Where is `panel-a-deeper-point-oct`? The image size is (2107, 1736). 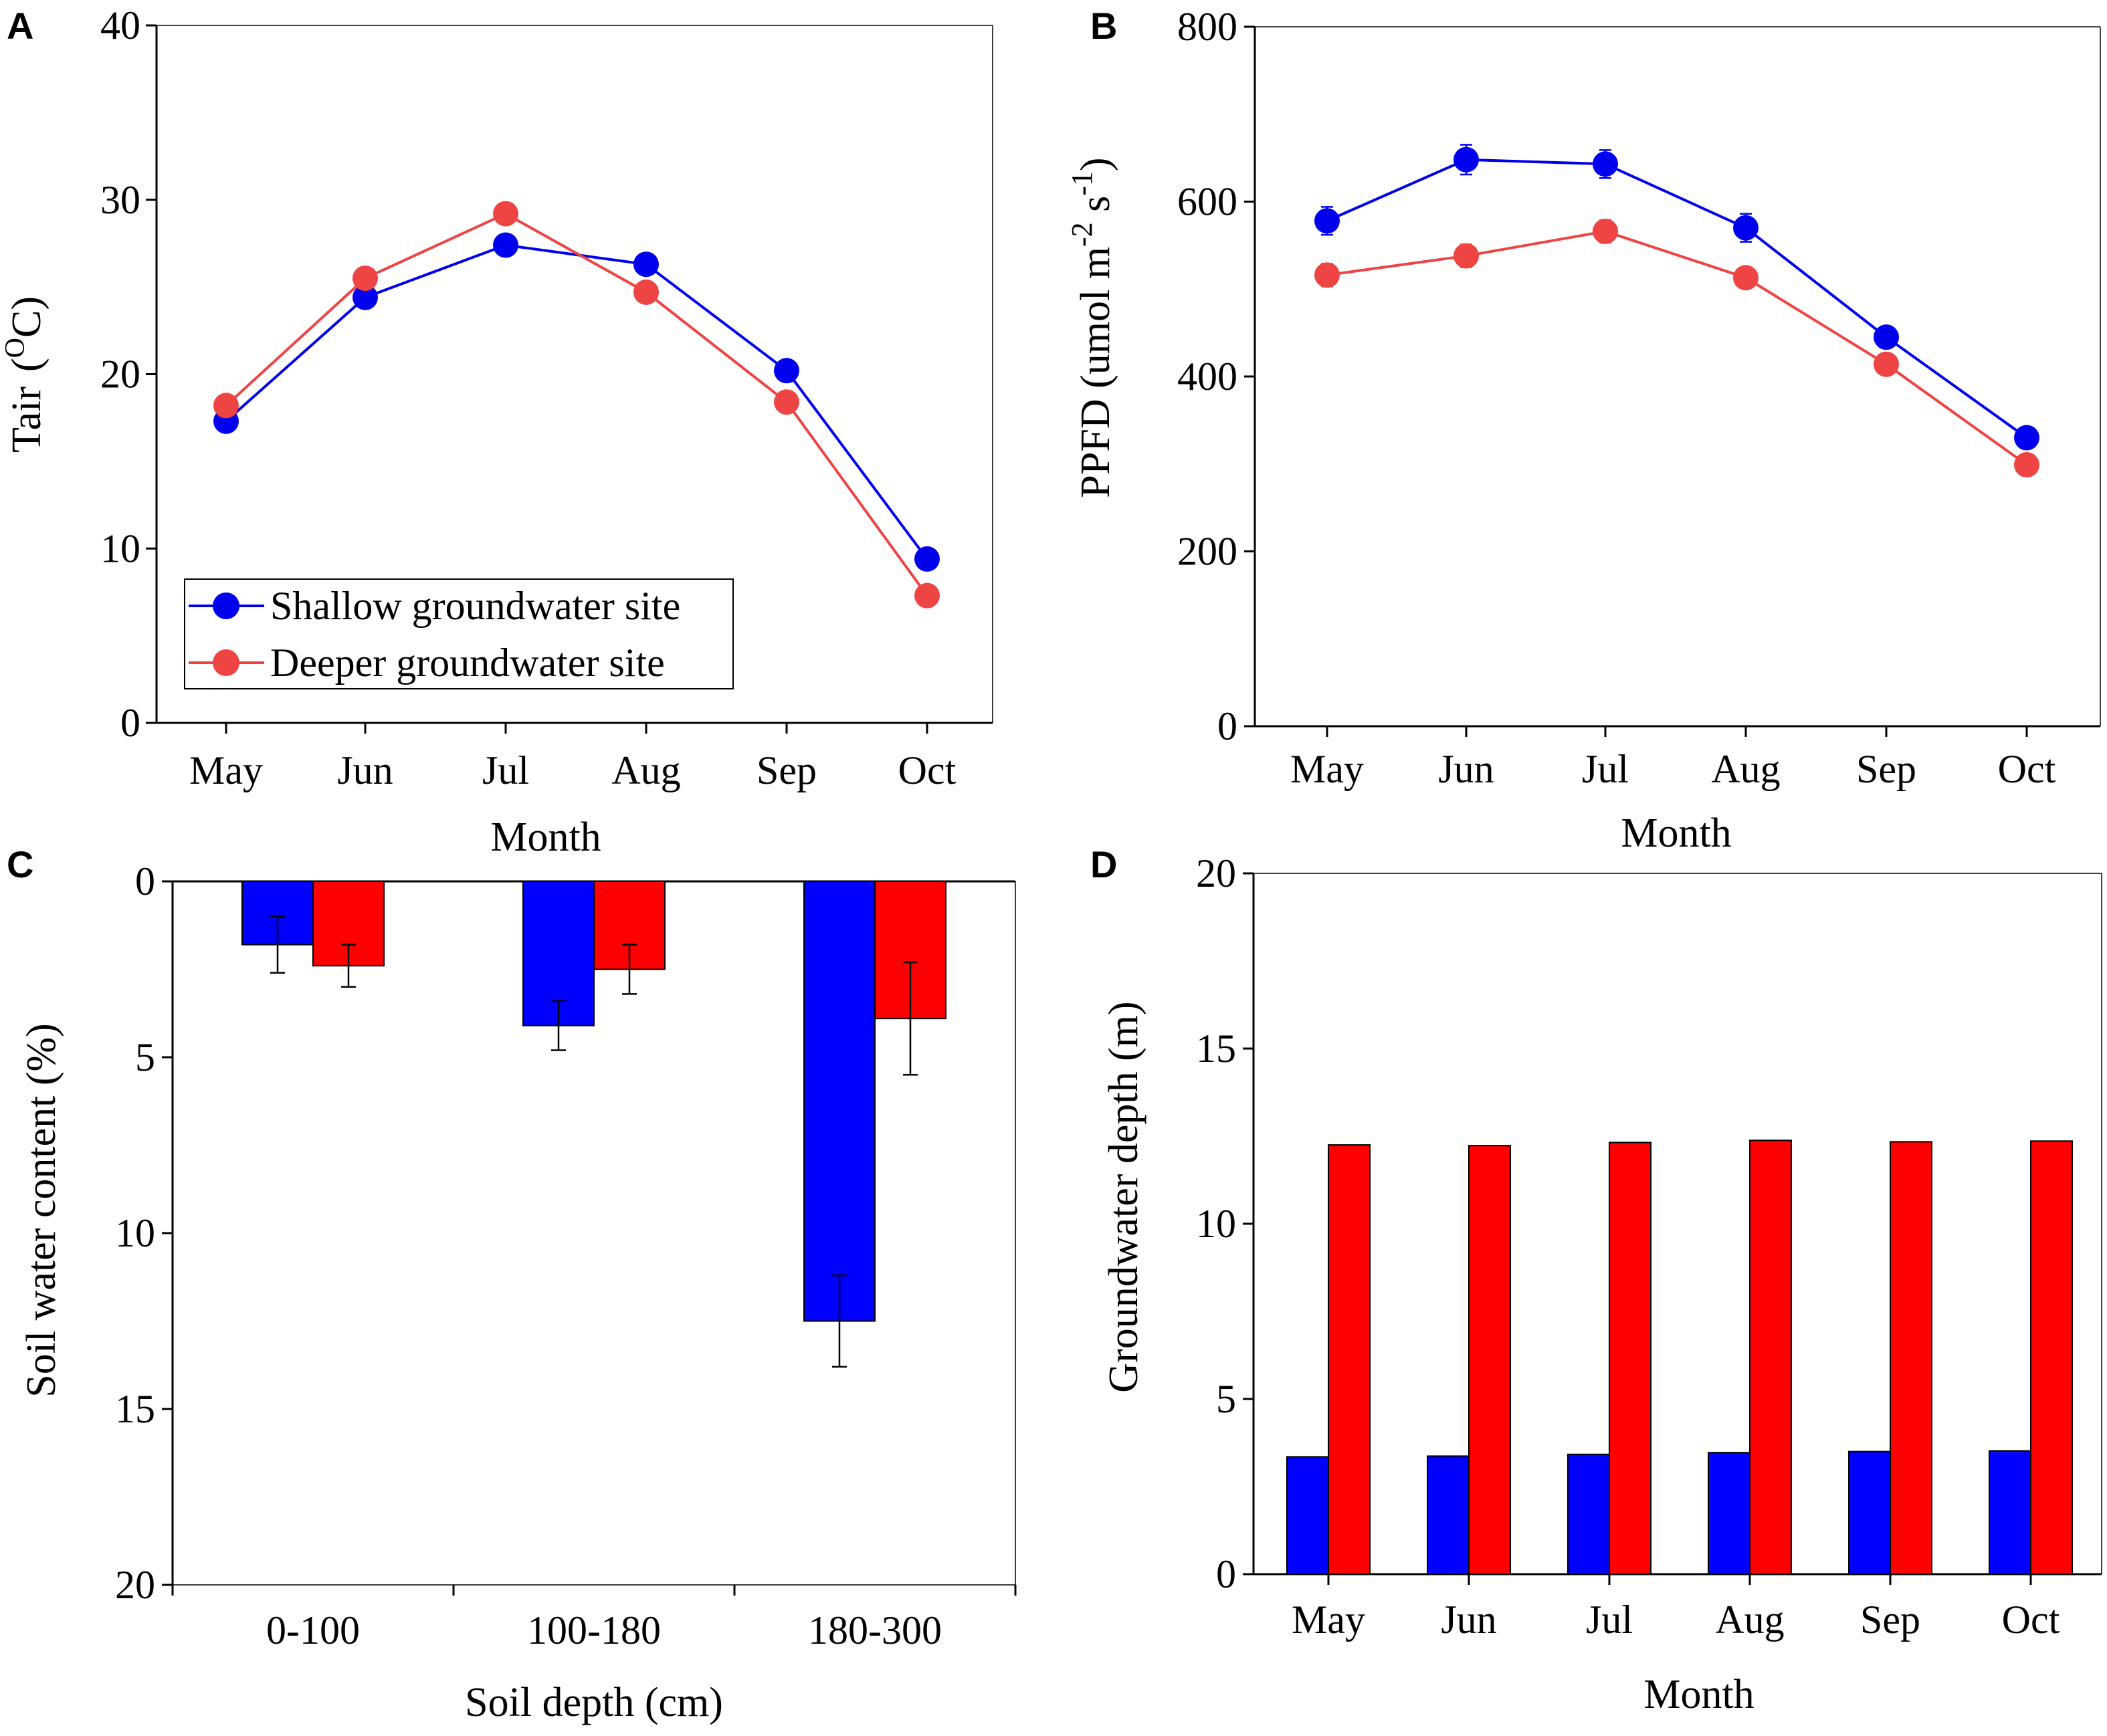
panel-a-deeper-point-oct is located at coordinates (927, 595).